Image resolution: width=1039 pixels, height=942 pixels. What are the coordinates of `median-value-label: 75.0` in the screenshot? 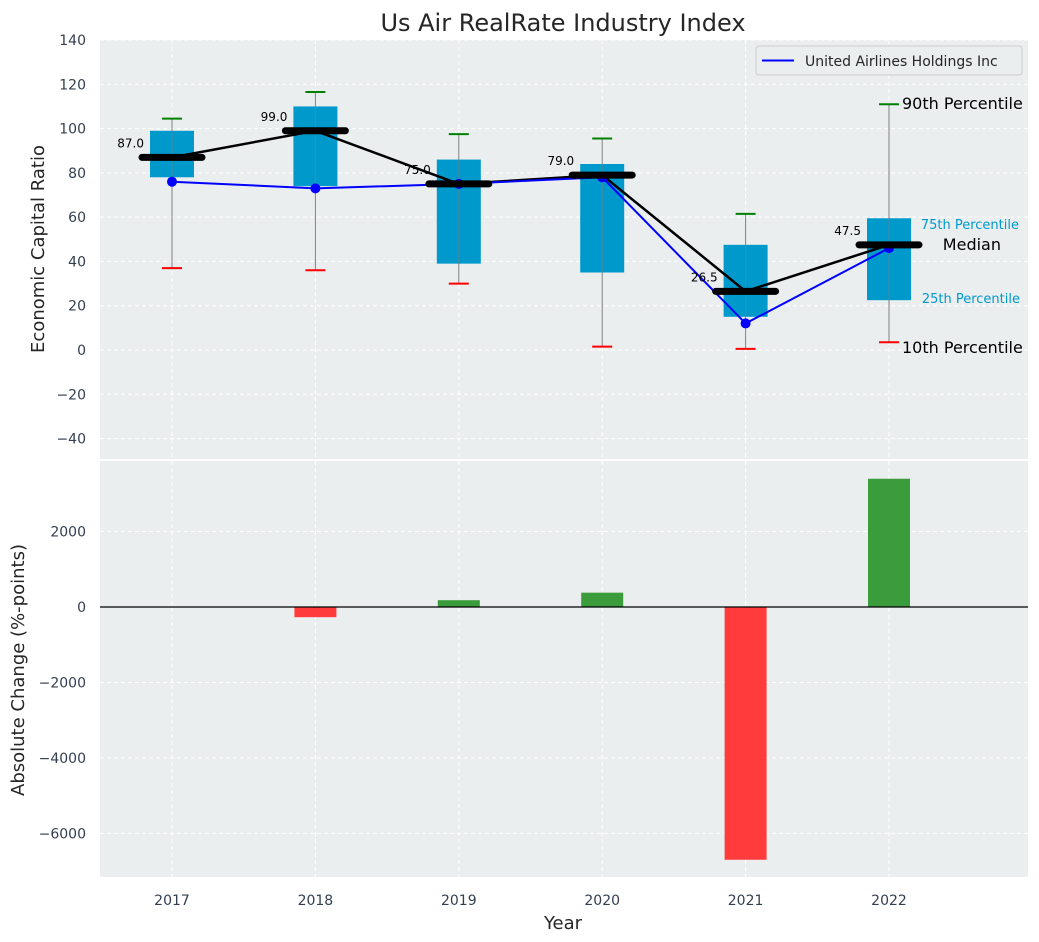 It's located at (417, 170).